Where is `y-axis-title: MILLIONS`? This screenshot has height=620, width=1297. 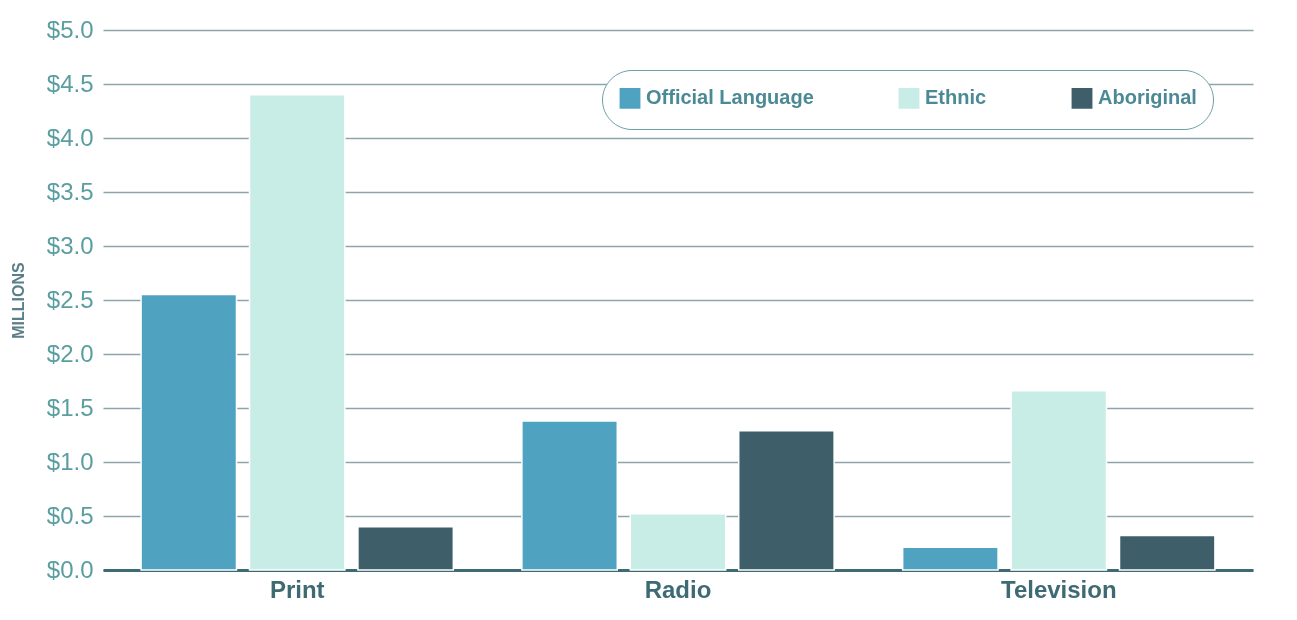 y-axis-title: MILLIONS is located at coordinates (18, 300).